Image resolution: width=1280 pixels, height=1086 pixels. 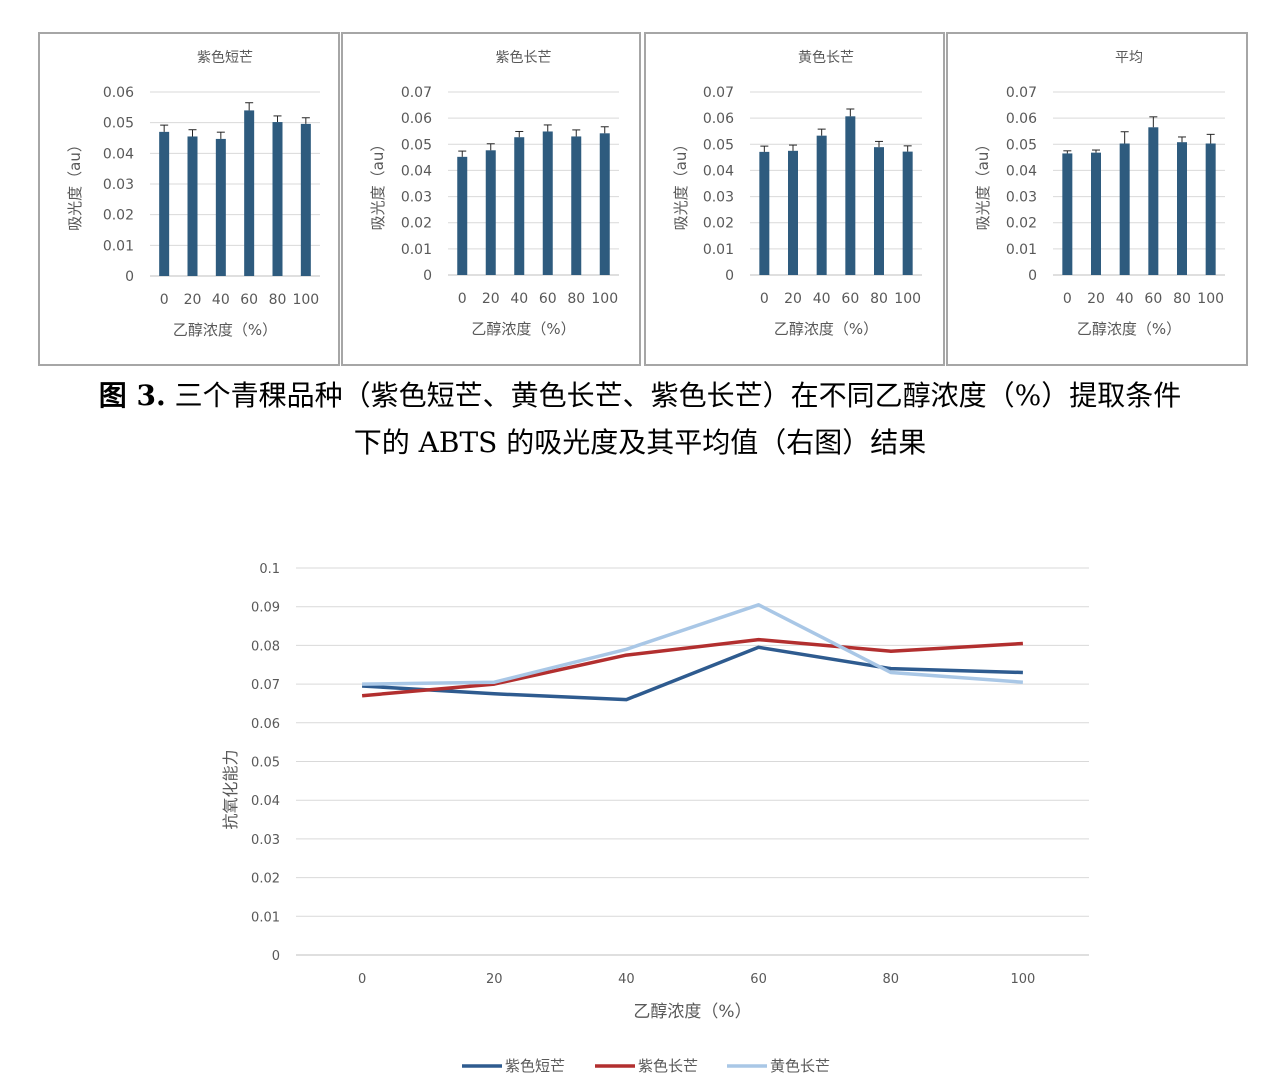 I want to click on caption-text-1: 三个青稞品种（紫色短芒、黄色长芒、紫色长芒）在不同乙醇浓度（%）提取条件, so click(x=673, y=395).